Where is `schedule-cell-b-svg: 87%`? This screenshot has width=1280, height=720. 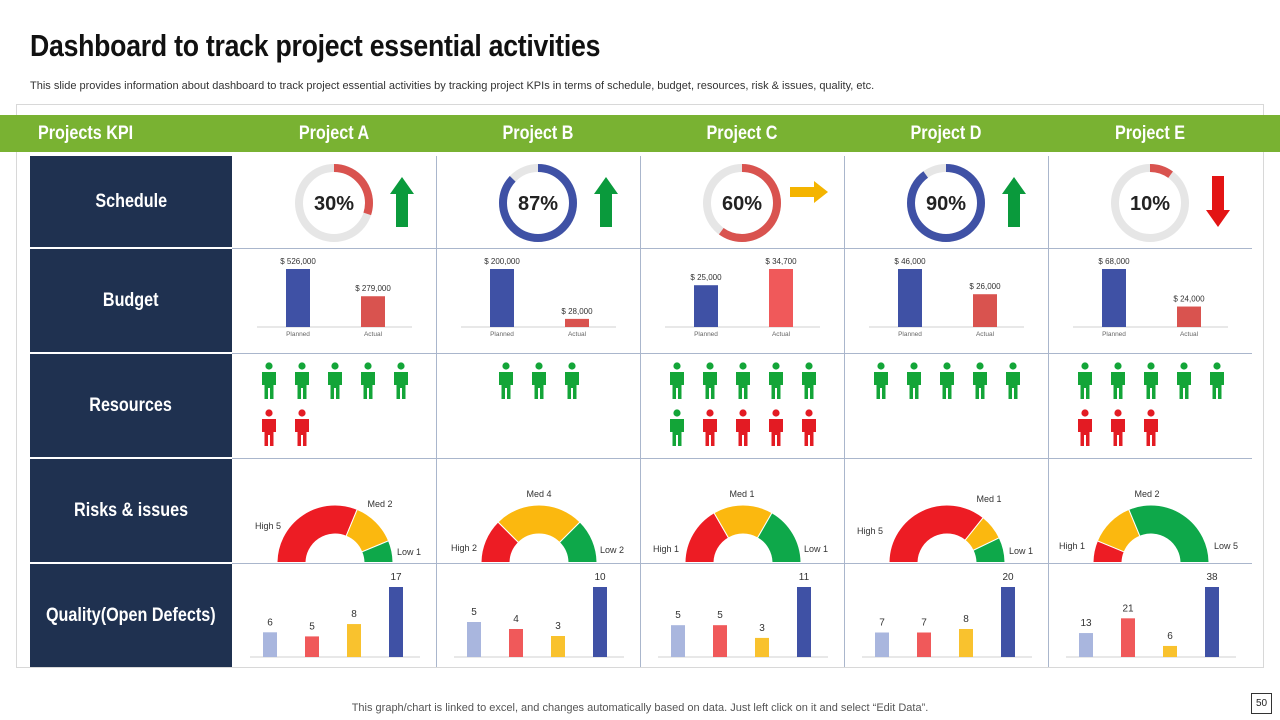
schedule-cell-b-svg: 87% is located at coordinates (558, 203).